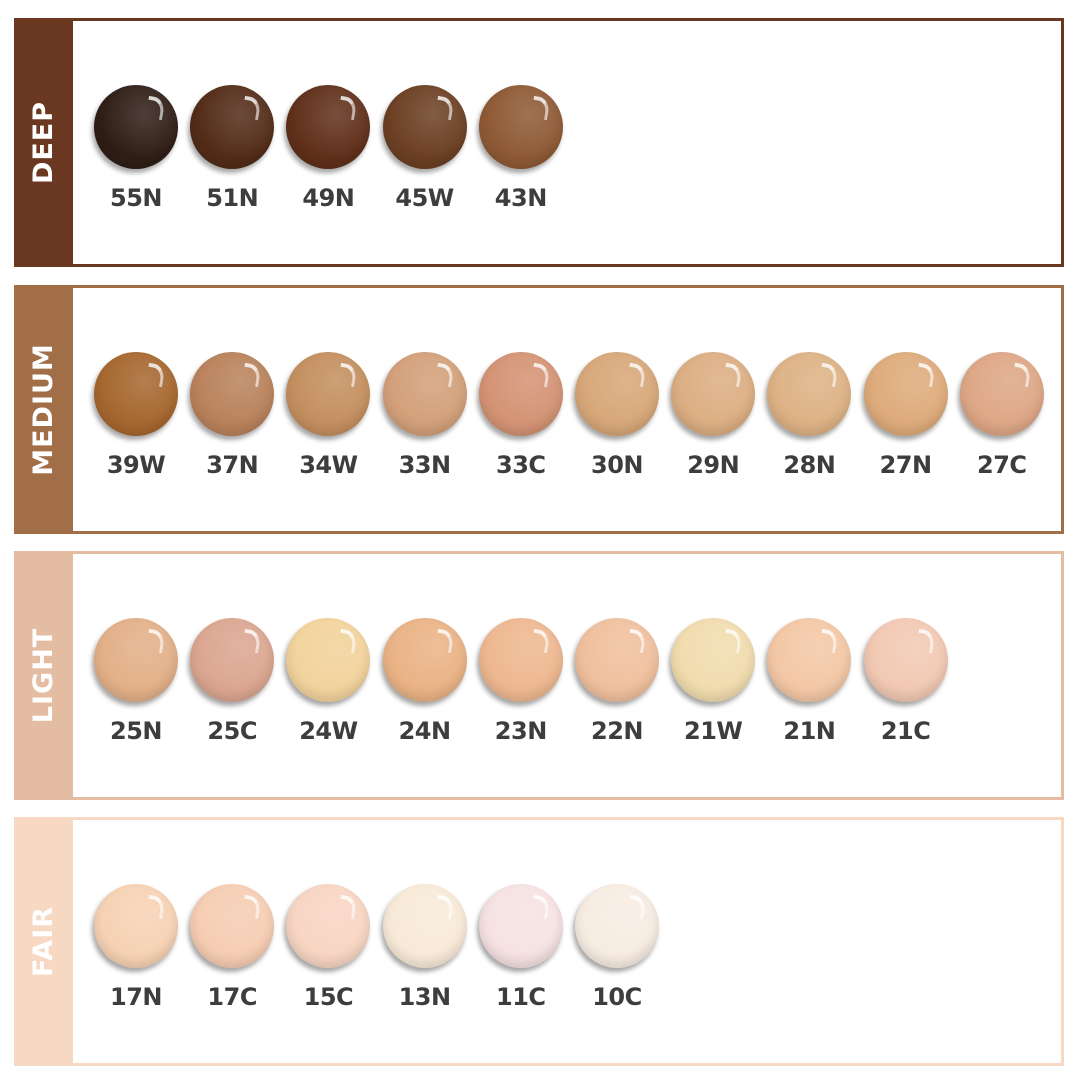 This screenshot has width=1080, height=1080. I want to click on shade-swatch: 30N, so click(617, 415).